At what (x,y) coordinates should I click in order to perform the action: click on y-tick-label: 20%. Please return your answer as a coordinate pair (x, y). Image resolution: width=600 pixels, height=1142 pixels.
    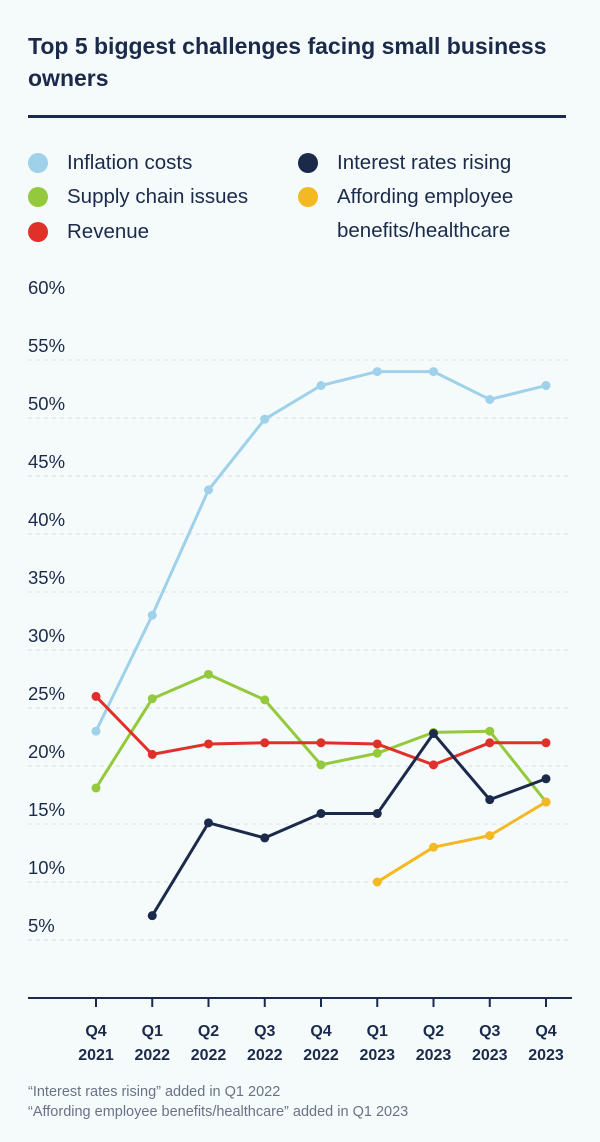
    Looking at the image, I should click on (46, 751).